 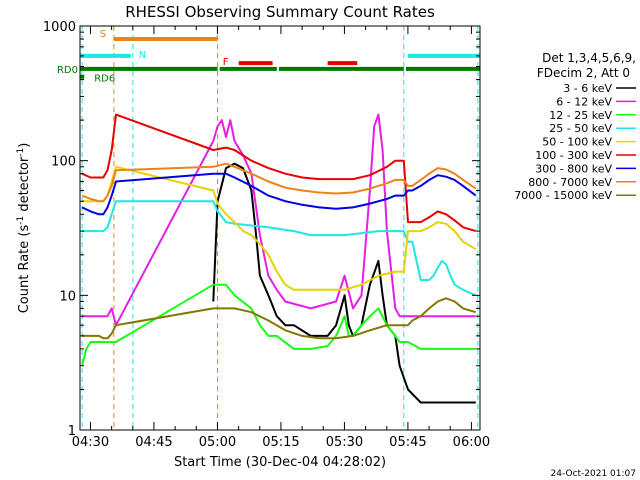 I want to click on x-tick-label: 05:00, so click(x=217, y=442).